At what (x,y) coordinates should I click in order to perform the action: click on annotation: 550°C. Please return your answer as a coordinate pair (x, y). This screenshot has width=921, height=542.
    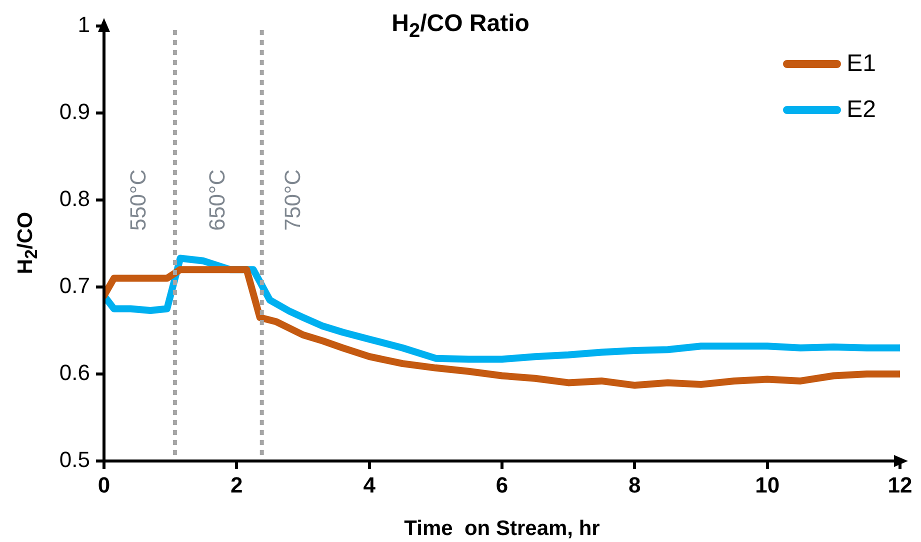
    Looking at the image, I should click on (138, 200).